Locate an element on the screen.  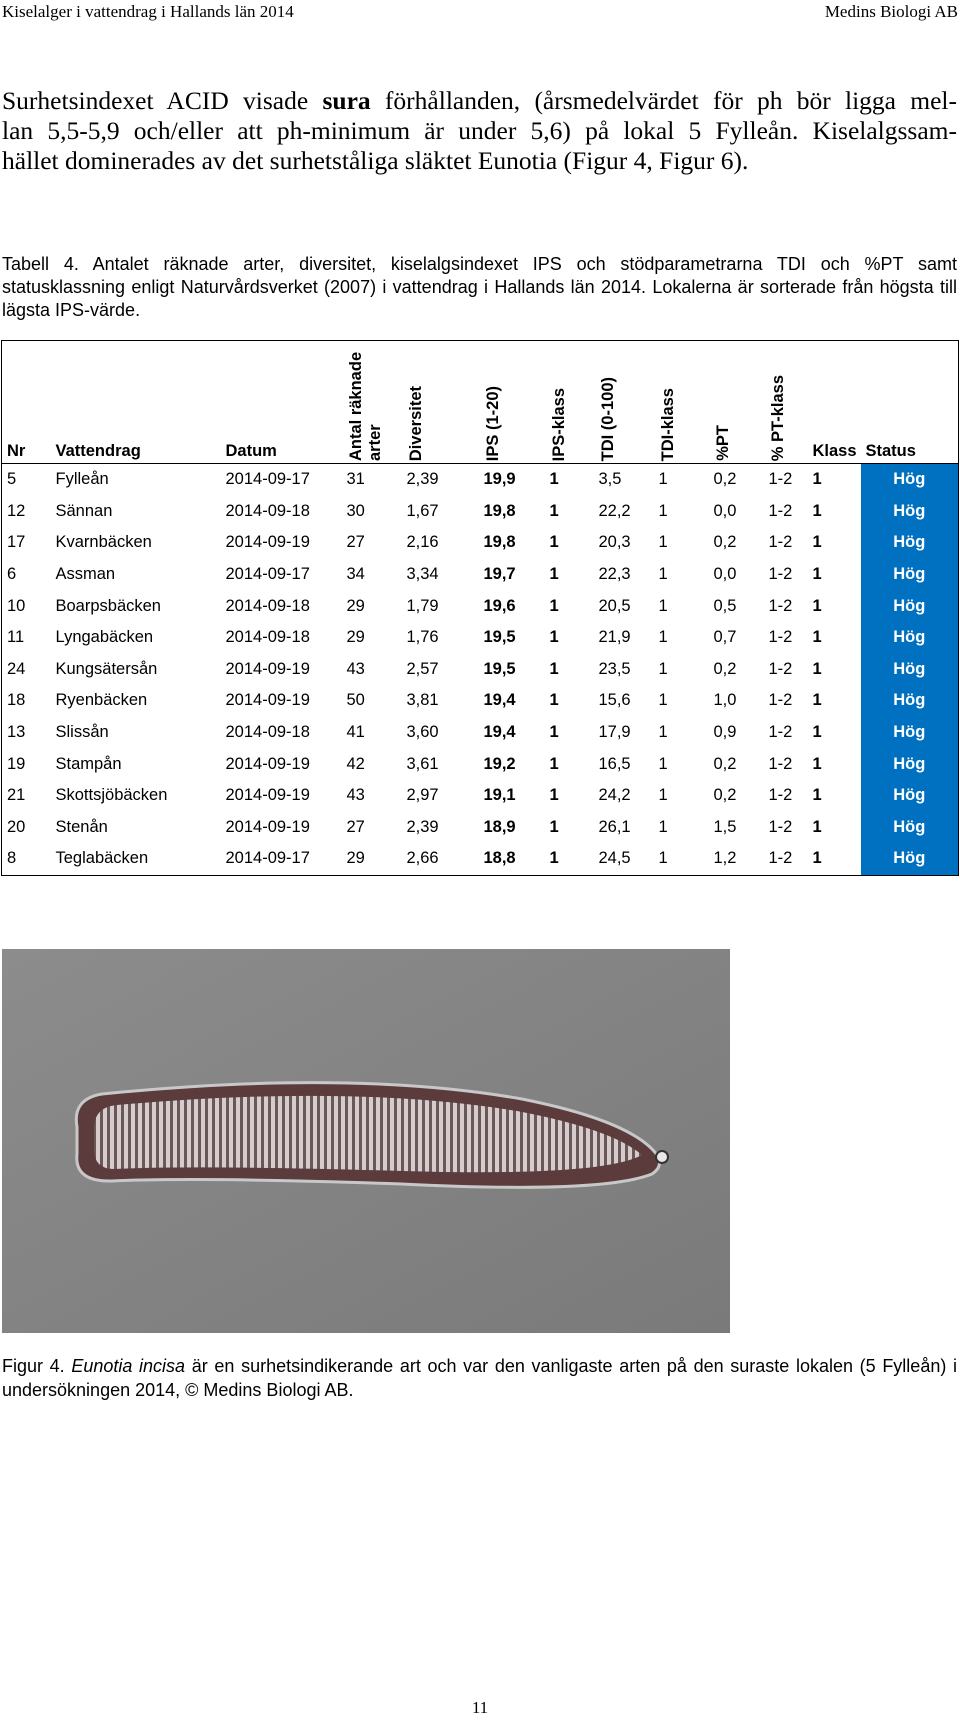
table-cell: Fylleån is located at coordinates (82, 479).